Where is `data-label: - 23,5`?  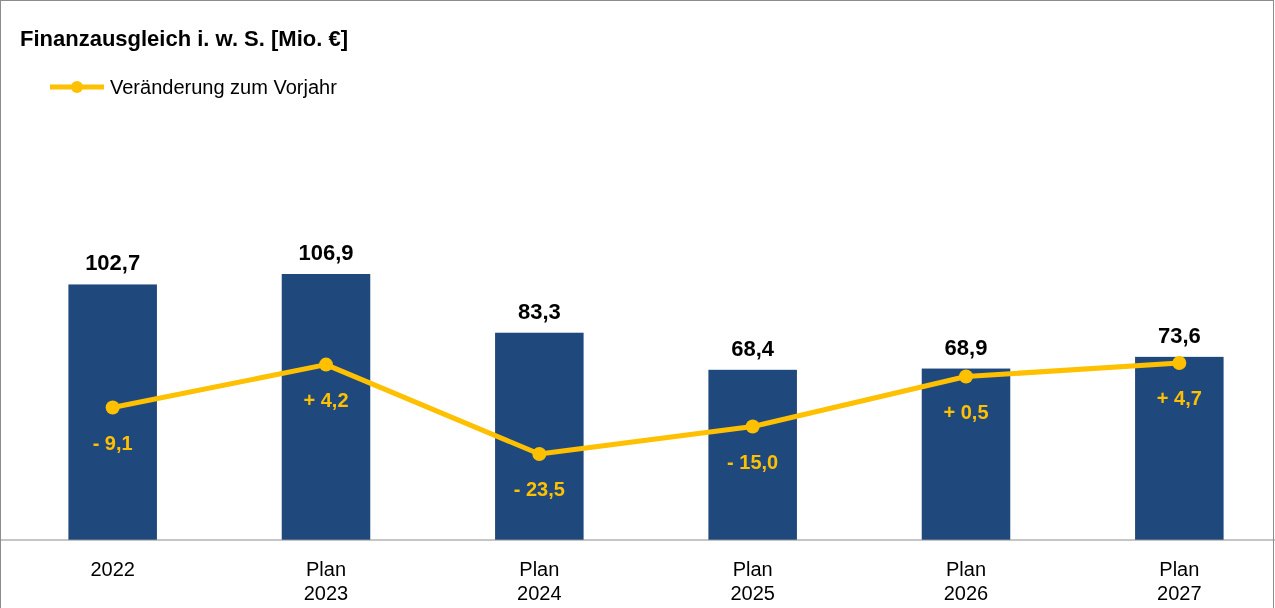
data-label: - 23,5 is located at coordinates (539, 489).